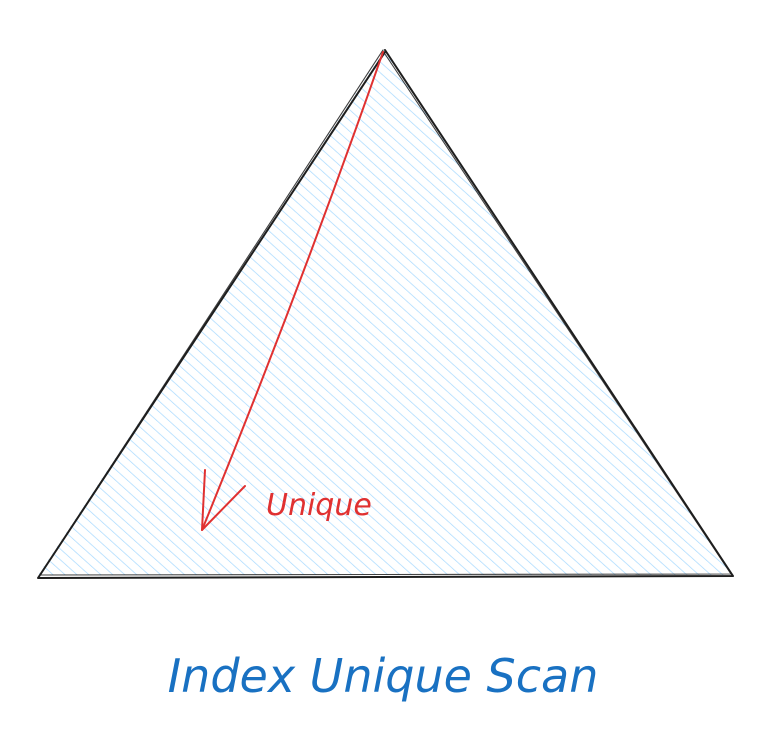  What do you see at coordinates (223, 500) in the screenshot?
I see `arrow-head` at bounding box center [223, 500].